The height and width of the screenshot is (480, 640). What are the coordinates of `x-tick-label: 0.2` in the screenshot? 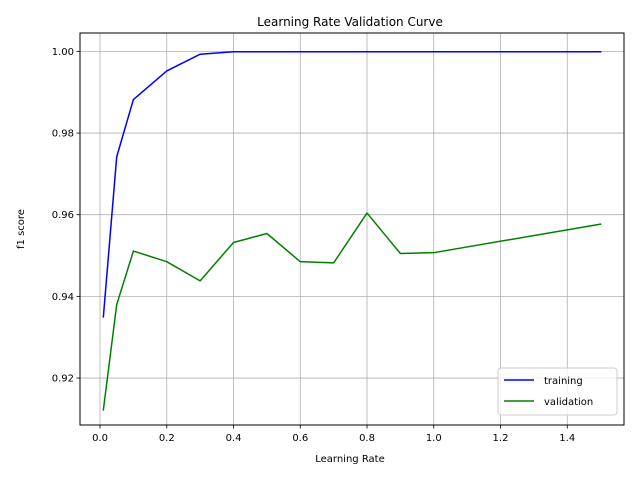 It's located at (167, 438).